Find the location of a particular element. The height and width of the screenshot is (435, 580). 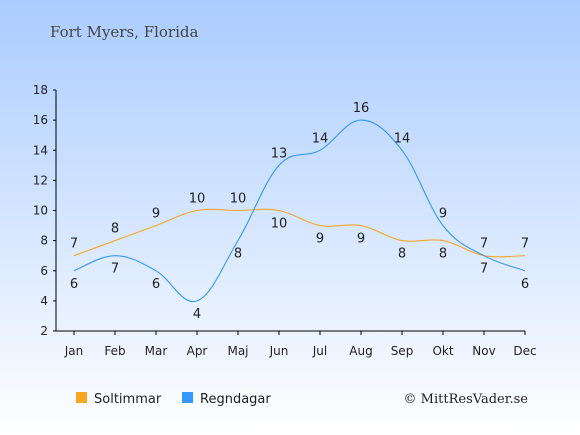

data-label-regndagar: 16 is located at coordinates (361, 108).